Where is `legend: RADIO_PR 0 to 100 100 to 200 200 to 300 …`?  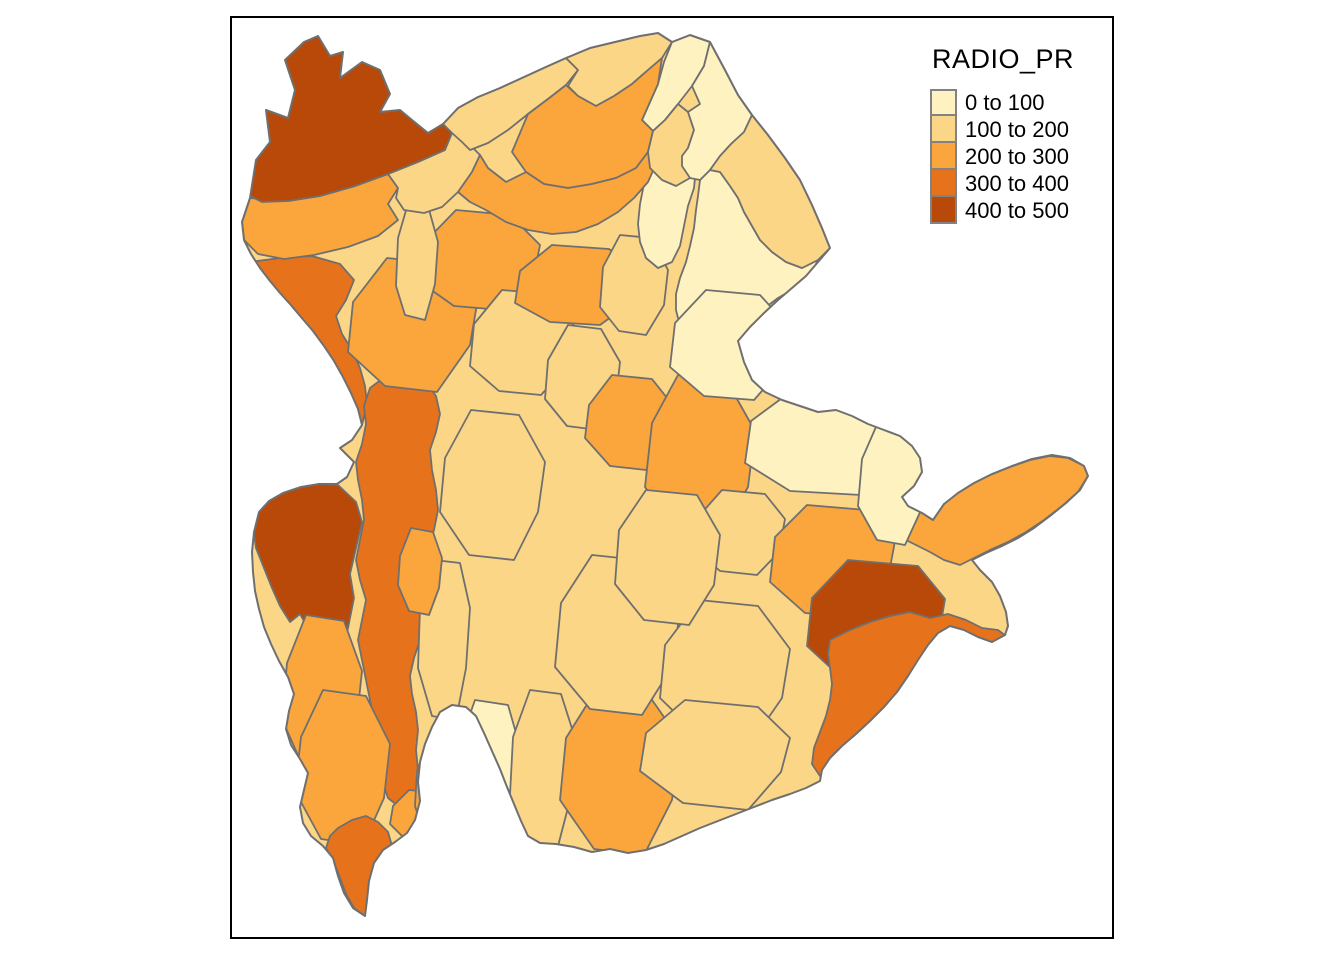 legend: RADIO_PR 0 to 100 100 to 200 200 to 300 … is located at coordinates (1002, 134).